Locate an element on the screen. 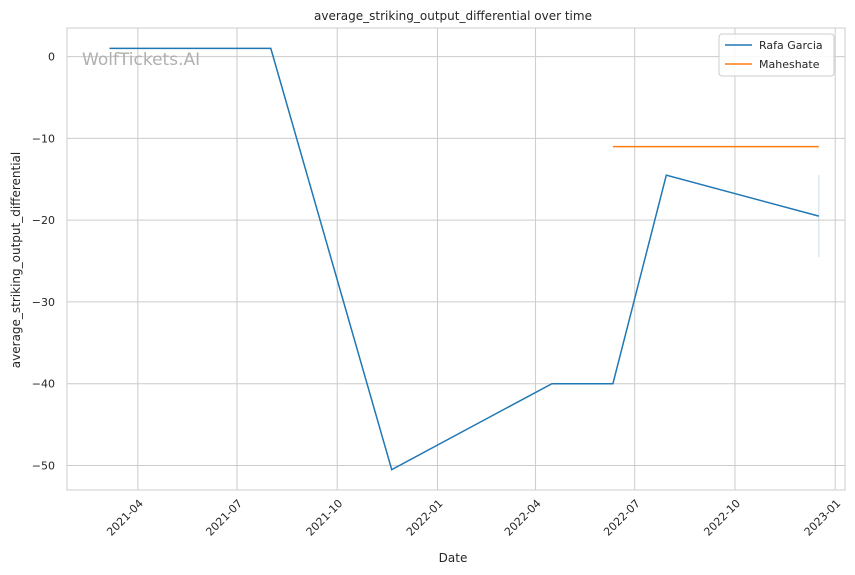 This screenshot has width=855, height=575. y-tick-label: −40 is located at coordinates (43, 384).